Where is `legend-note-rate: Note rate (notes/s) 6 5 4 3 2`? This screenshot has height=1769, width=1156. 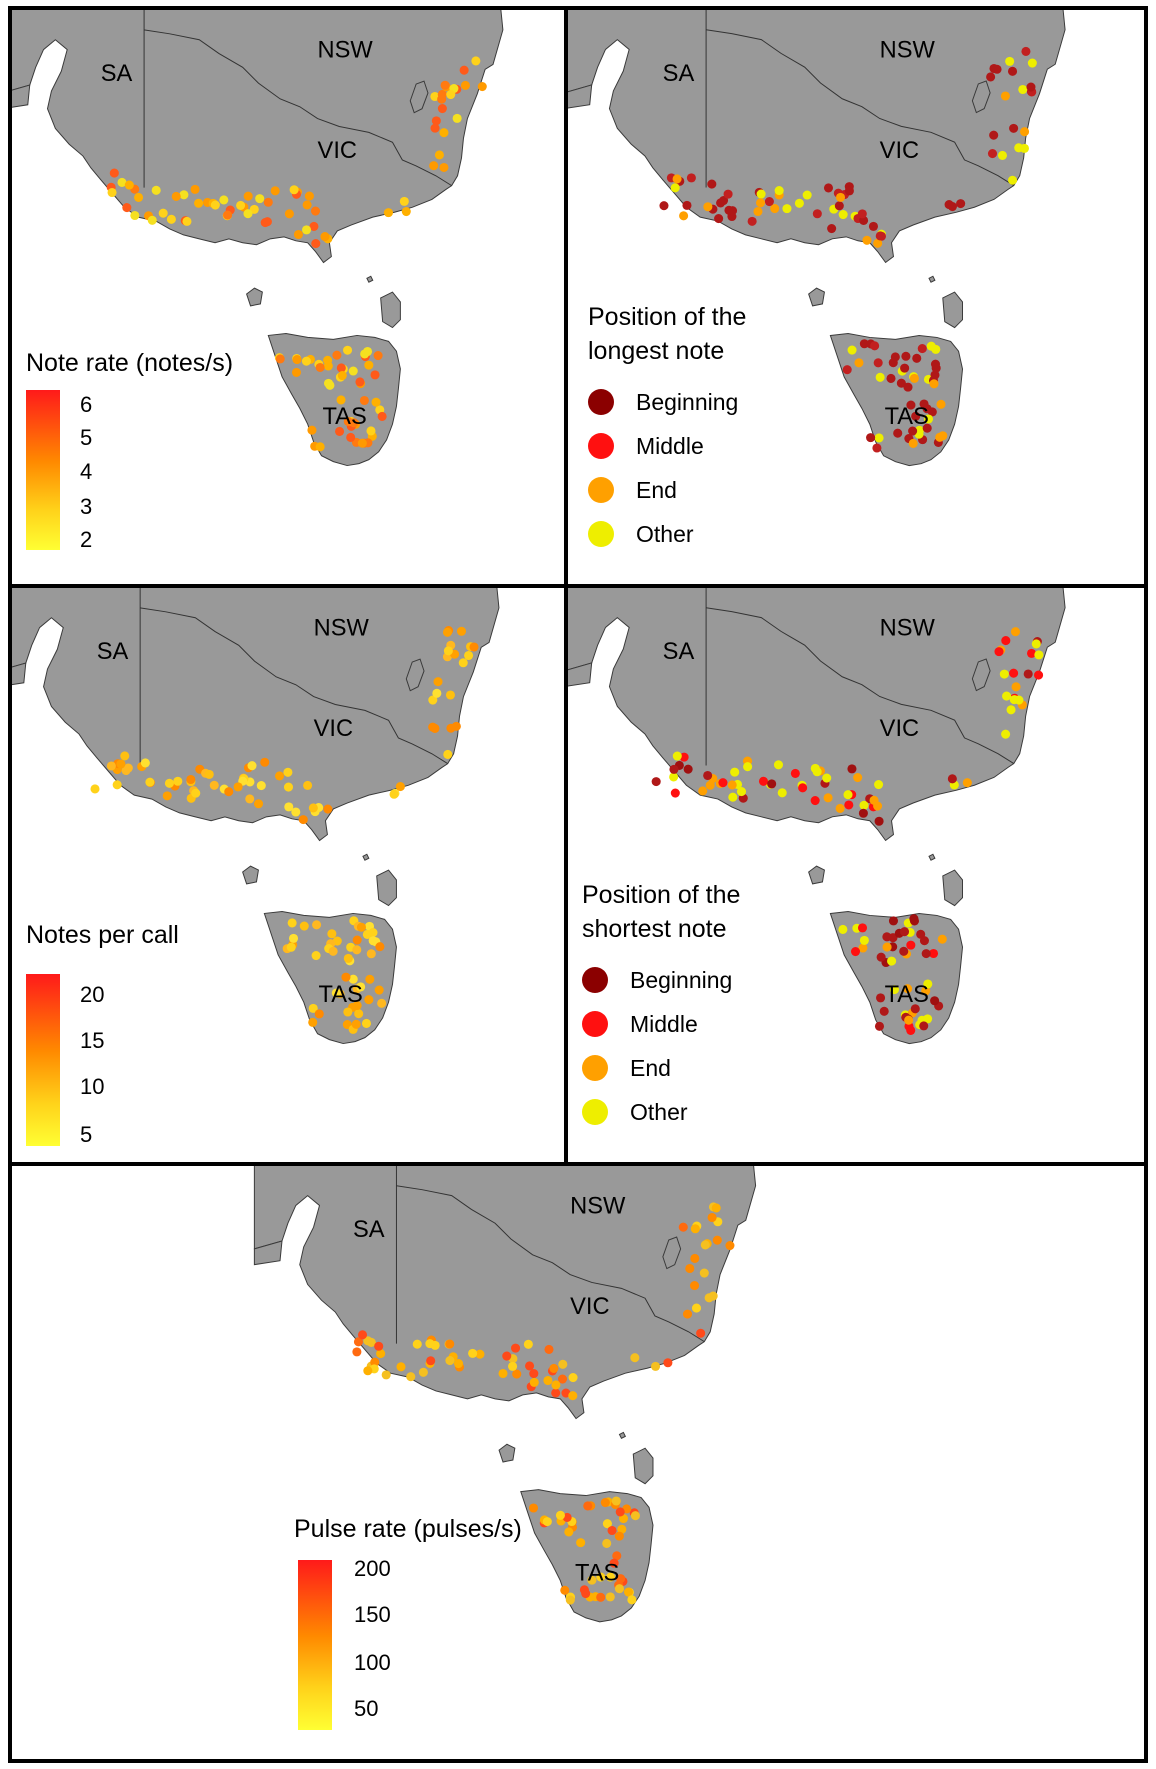
legend-note-rate: Note rate (notes/s) 6 5 4 3 2 is located at coordinates (129, 451).